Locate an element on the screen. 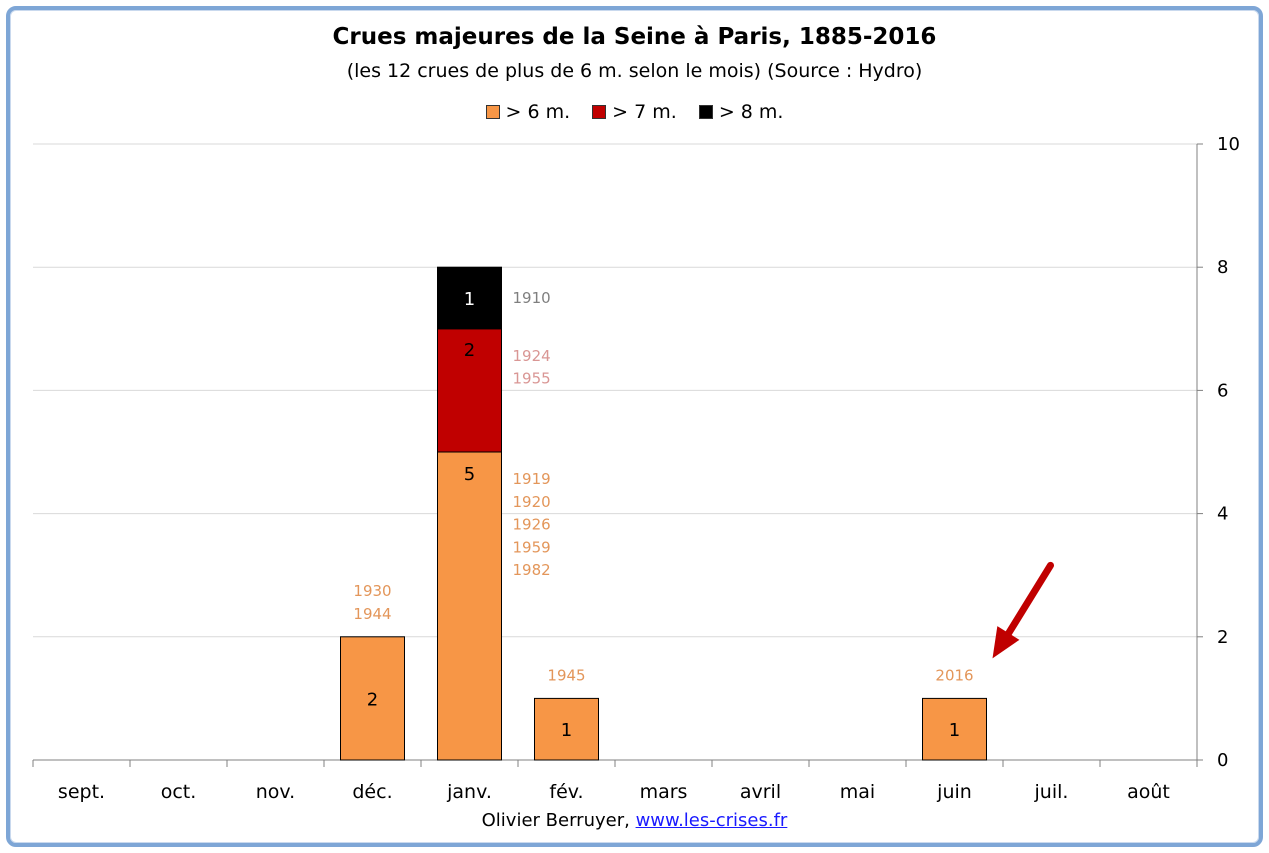 This screenshot has height=853, width=1269. x-tick-label: nov. is located at coordinates (275, 792).